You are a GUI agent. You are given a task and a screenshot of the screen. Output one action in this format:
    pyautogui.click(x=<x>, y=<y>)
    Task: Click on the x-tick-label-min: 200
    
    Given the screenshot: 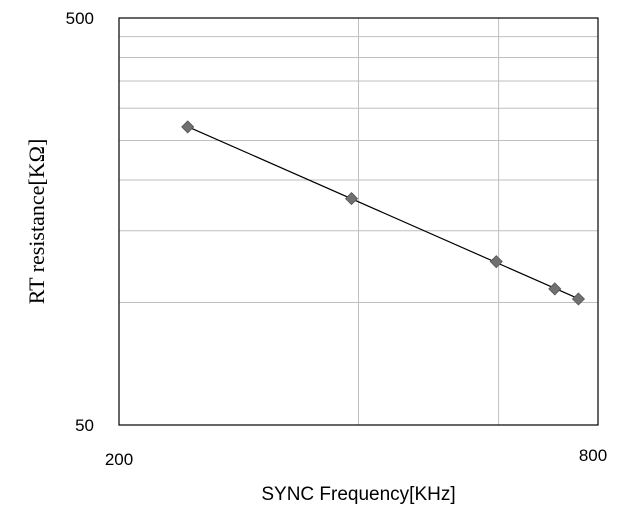 What is the action you would take?
    pyautogui.click(x=119, y=459)
    